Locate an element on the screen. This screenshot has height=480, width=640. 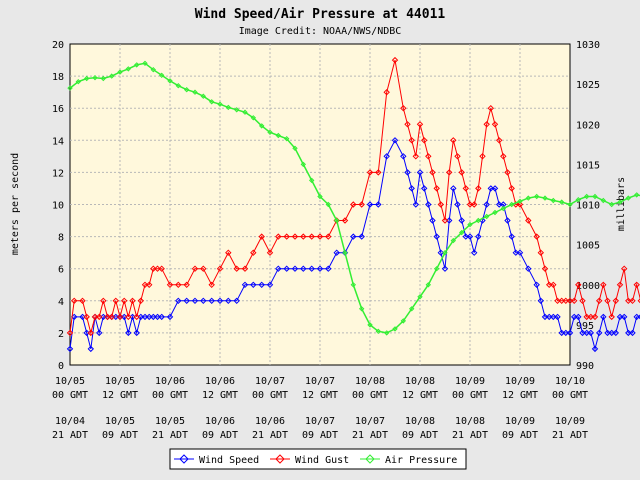
right-tick-label: 1020 is located at coordinates (588, 125).